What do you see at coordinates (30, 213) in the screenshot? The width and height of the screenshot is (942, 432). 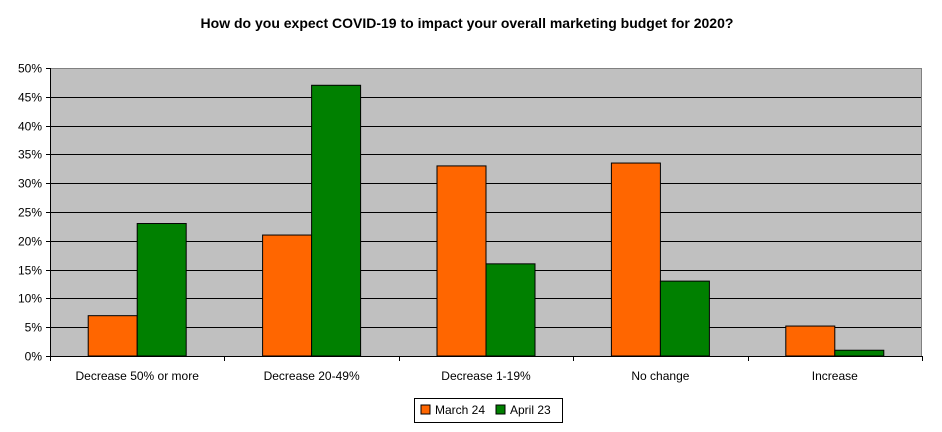 I see `y-tick-label: 25%` at bounding box center [30, 213].